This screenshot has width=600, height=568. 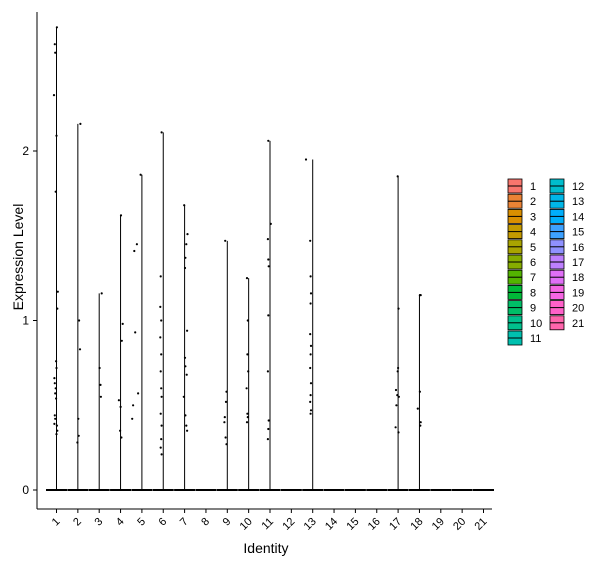 What do you see at coordinates (533, 293) in the screenshot?
I see `legend-label-8: 8` at bounding box center [533, 293].